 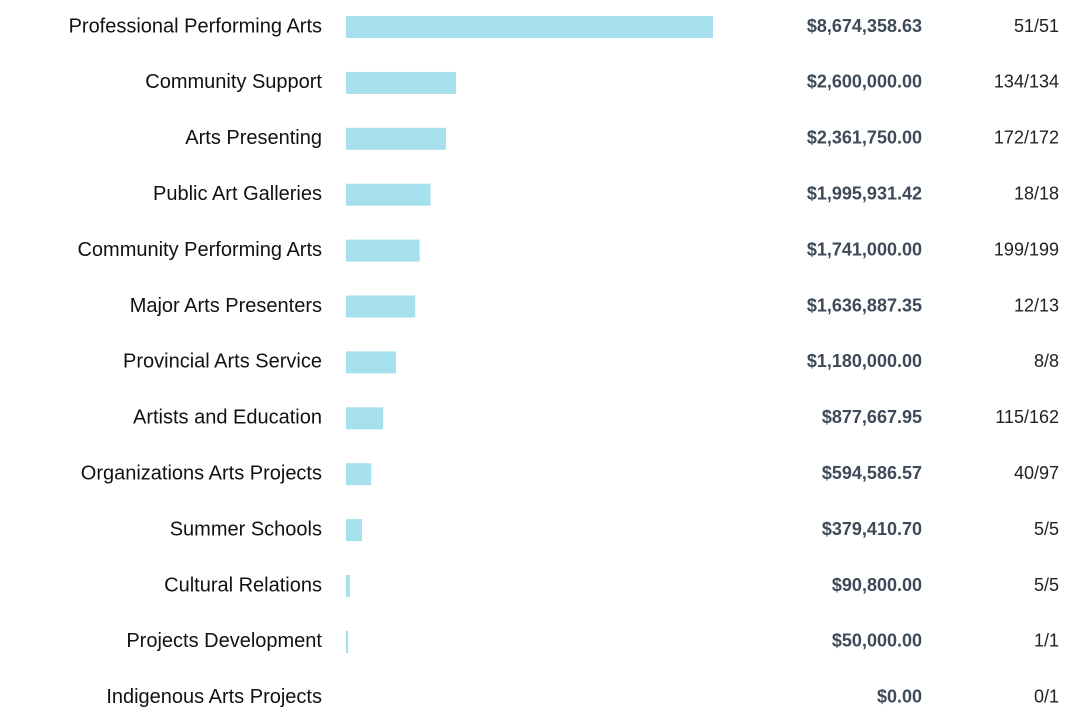 I want to click on amount-label: $90,800.00, so click(x=877, y=585).